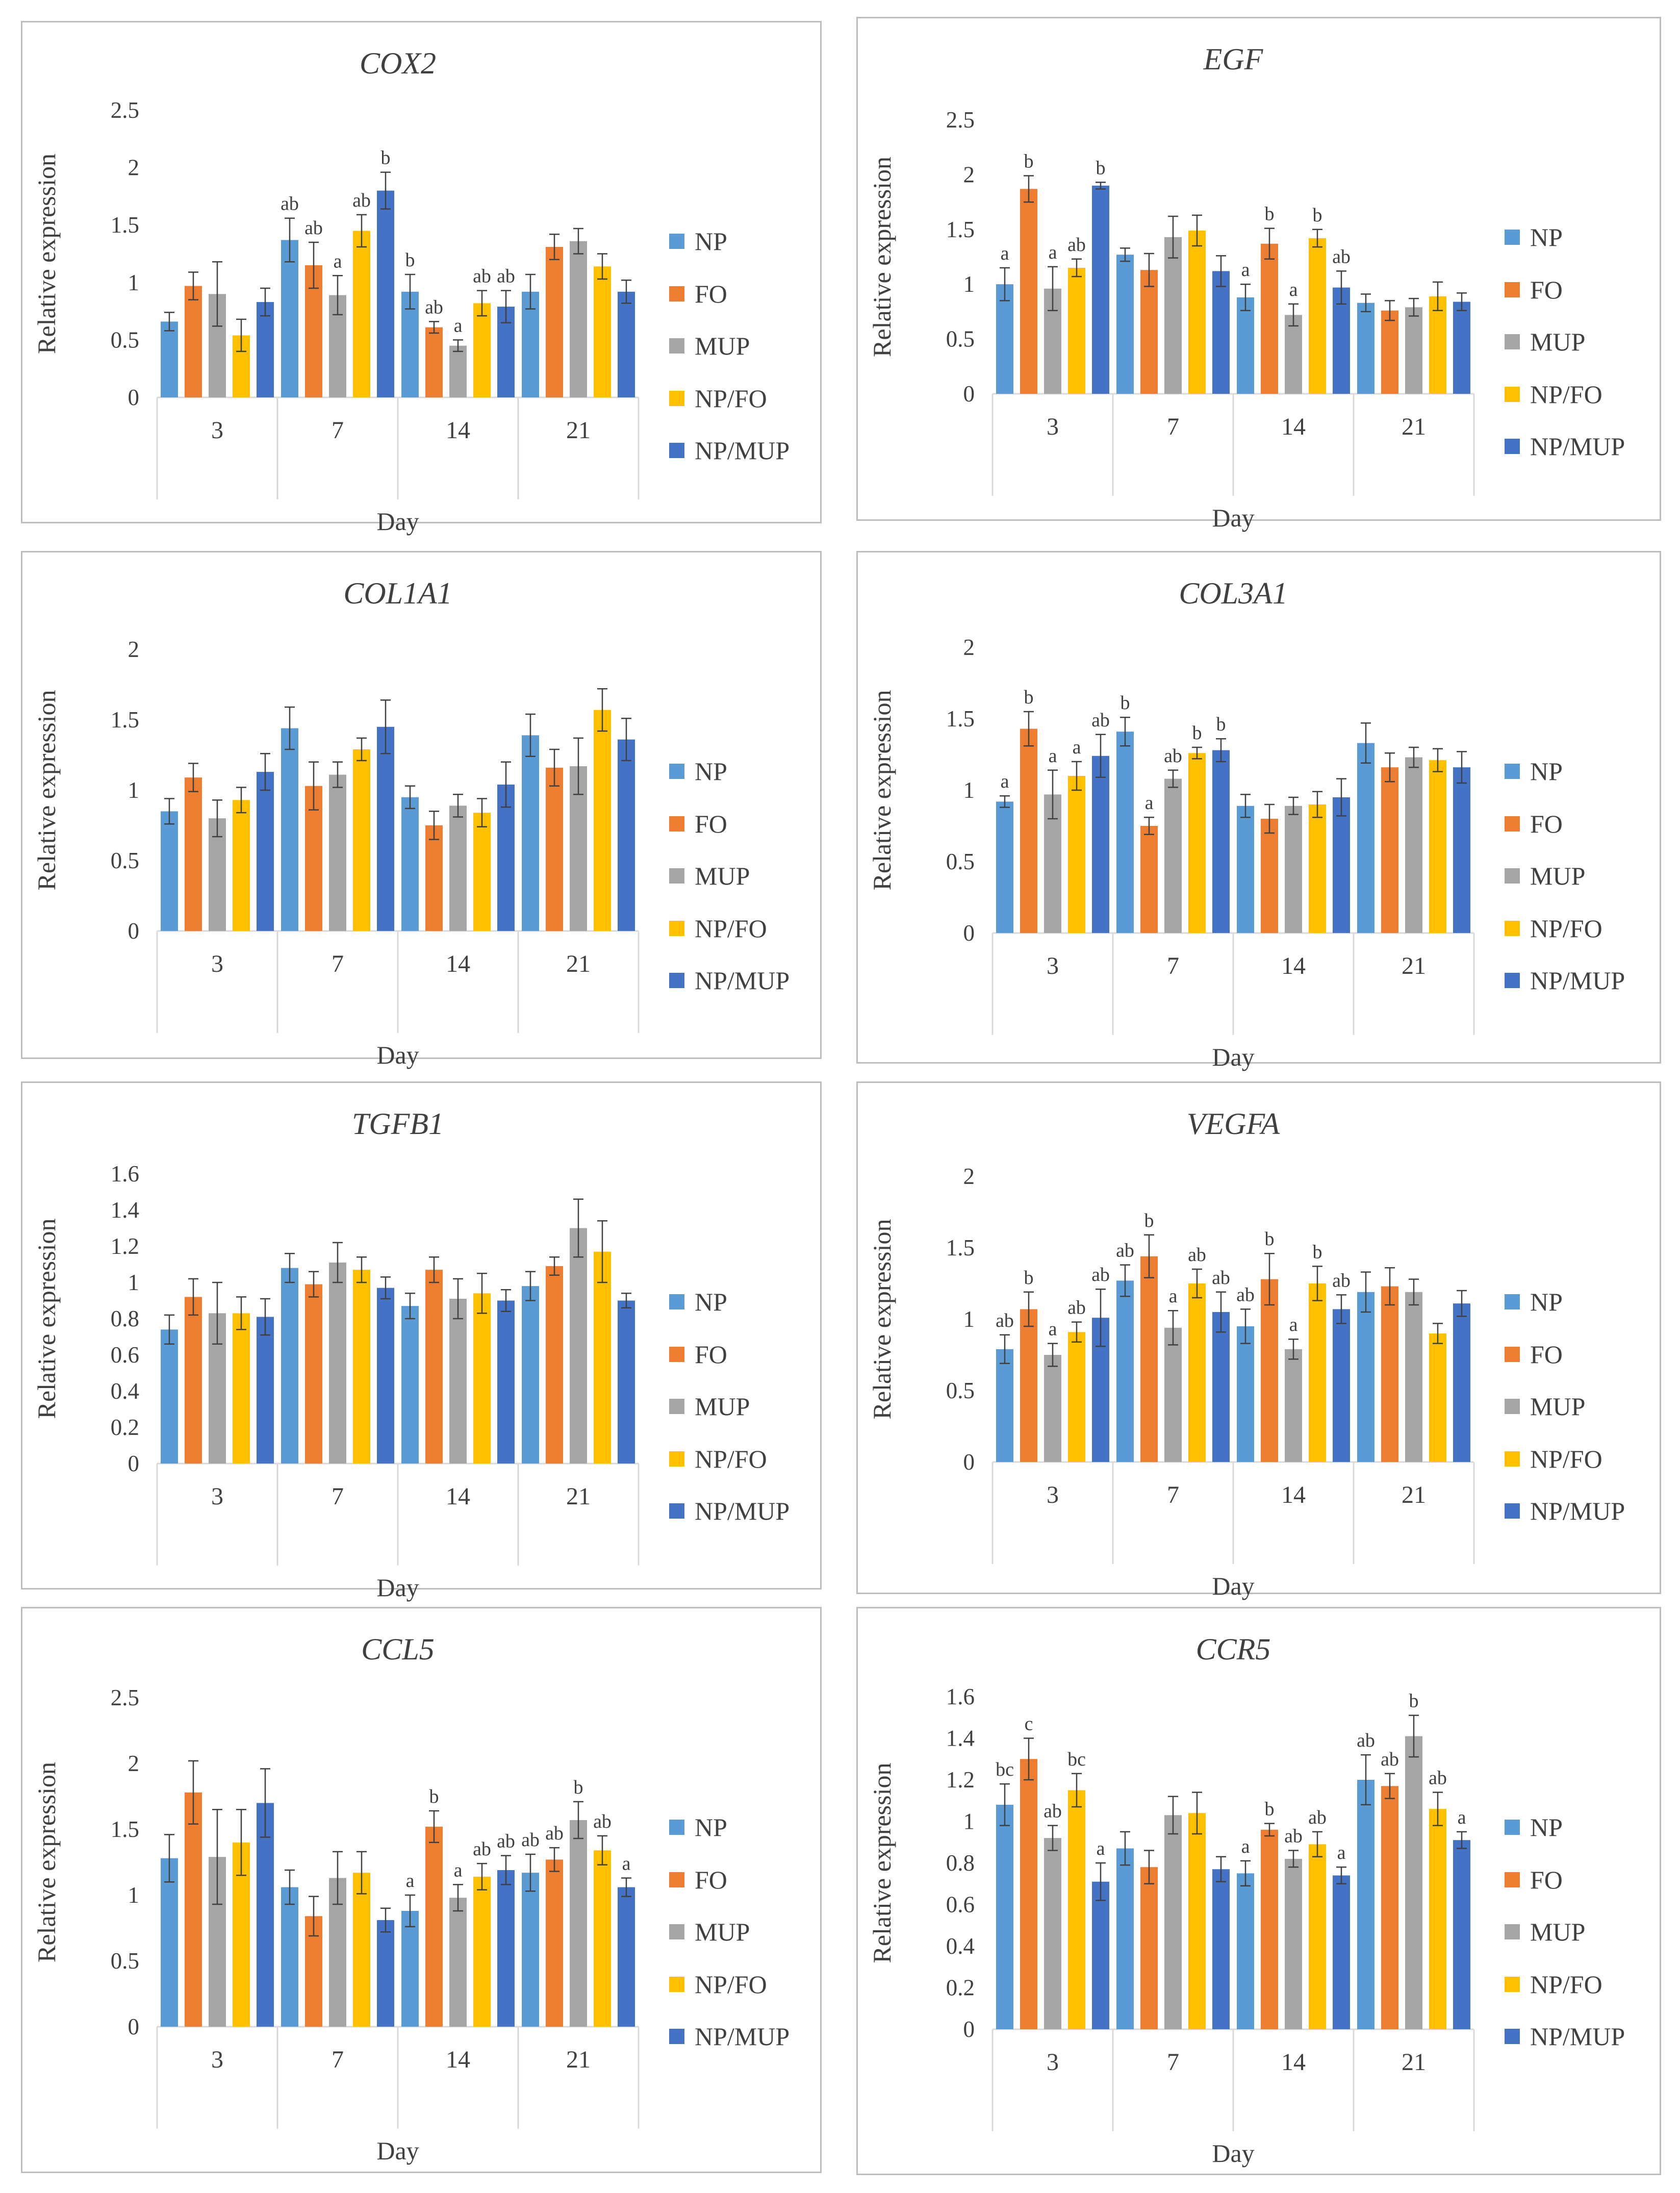 The image size is (1680, 2193). What do you see at coordinates (1545, 341) in the screenshot?
I see `legend-item-mup: MUP` at bounding box center [1545, 341].